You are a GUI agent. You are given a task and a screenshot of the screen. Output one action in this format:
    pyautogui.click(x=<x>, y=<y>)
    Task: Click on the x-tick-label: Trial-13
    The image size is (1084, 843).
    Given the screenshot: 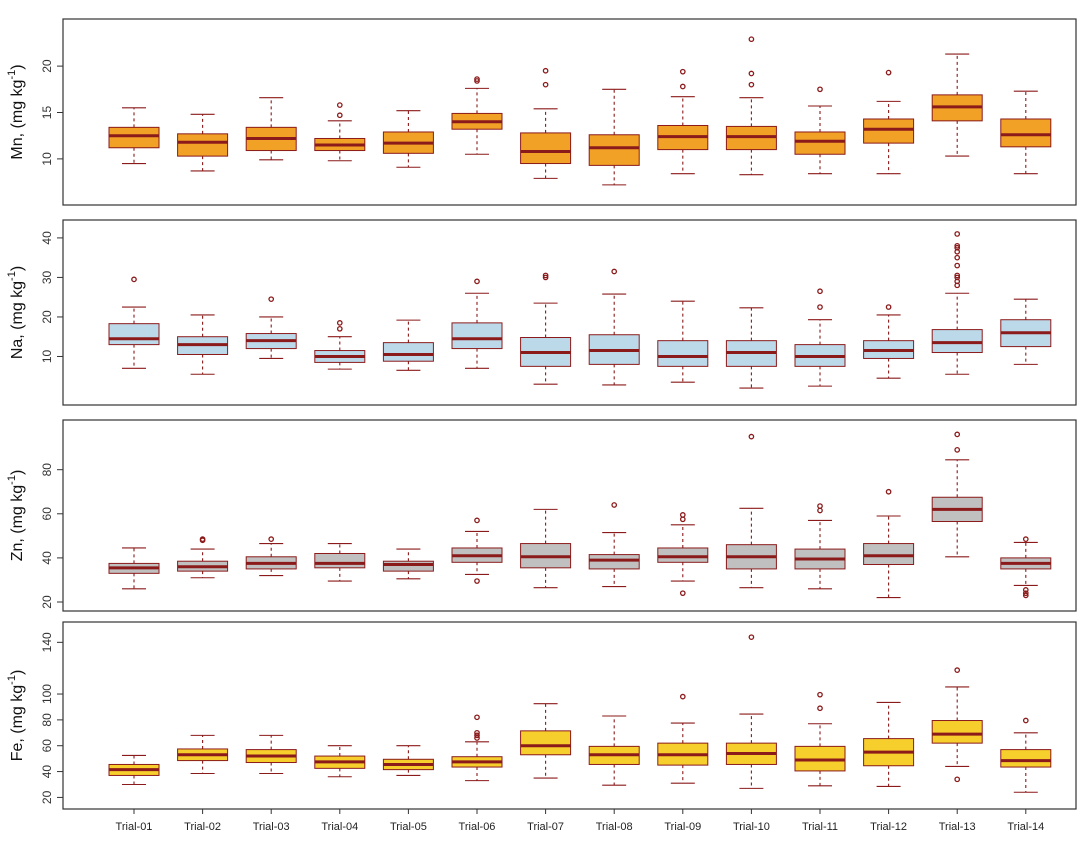 What is the action you would take?
    pyautogui.click(x=957, y=827)
    